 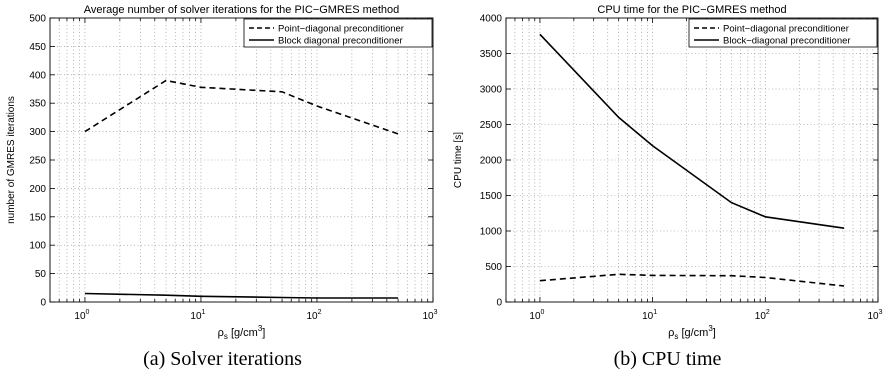 I want to click on y-tick-label: 50, so click(x=41, y=274).